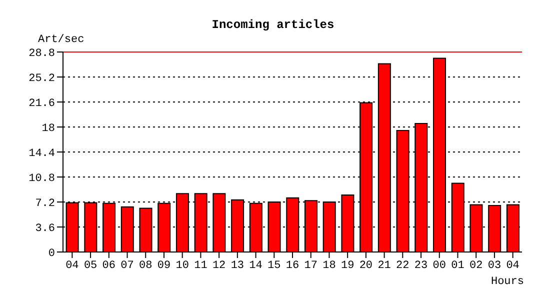  Describe the element at coordinates (109, 266) in the screenshot. I see `x-tick-label: 06` at that location.